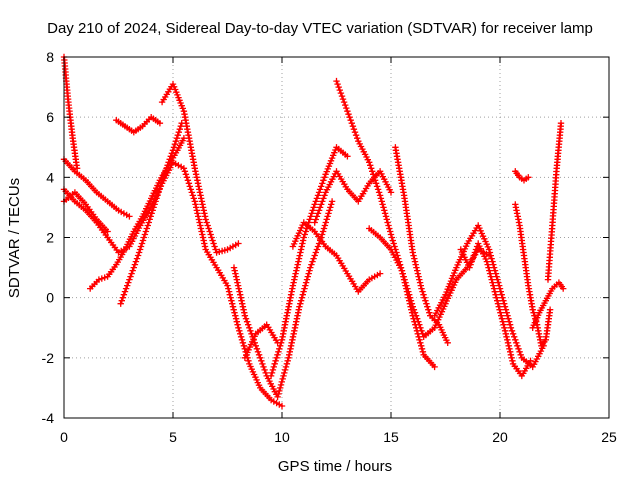 The height and width of the screenshot is (480, 640). I want to click on x-tick-label: 10, so click(282, 437).